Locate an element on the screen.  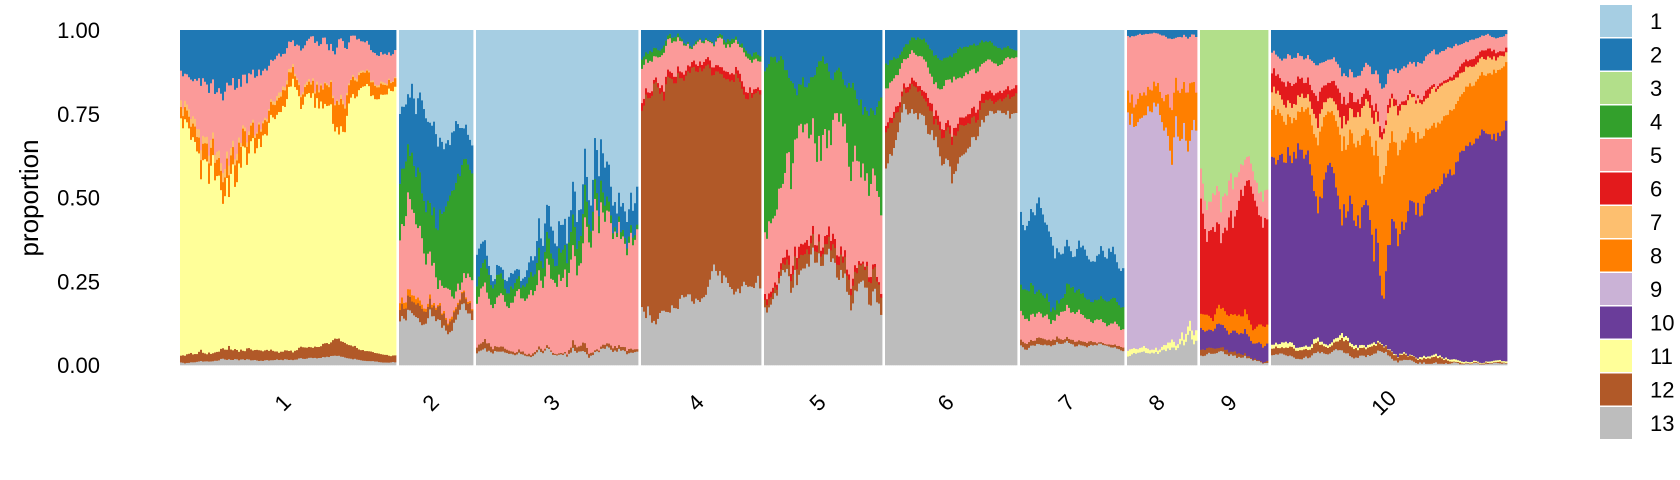
y-axis: 0.000.250.500.751.00 is located at coordinates (78, 198).